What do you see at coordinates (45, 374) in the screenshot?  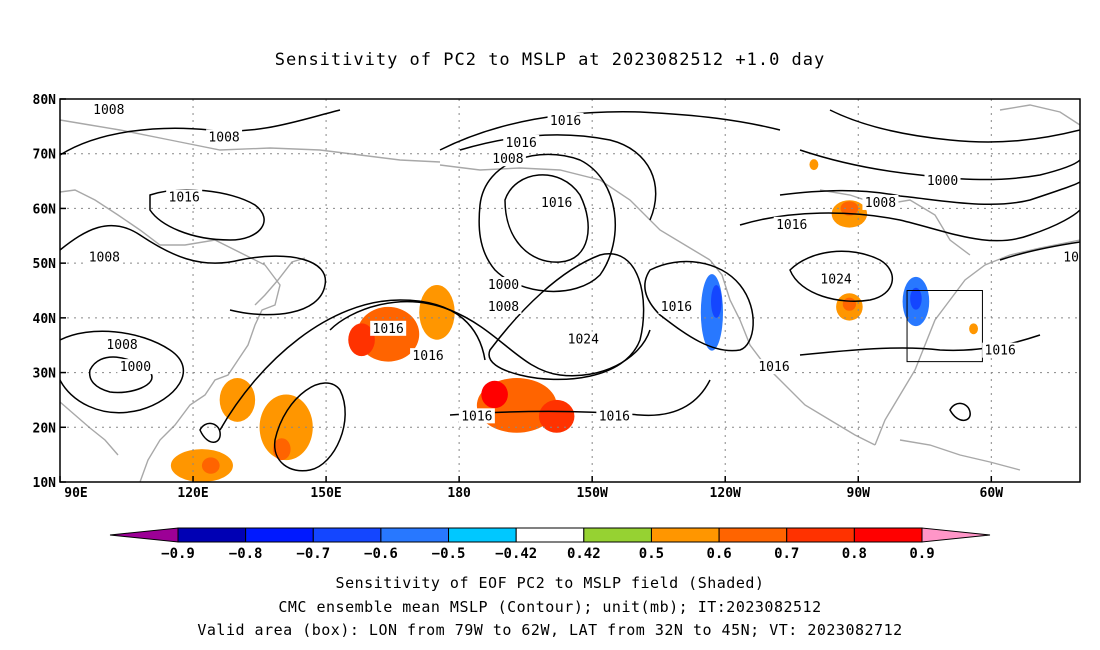 I see `lat-tick-label: 30N` at bounding box center [45, 374].